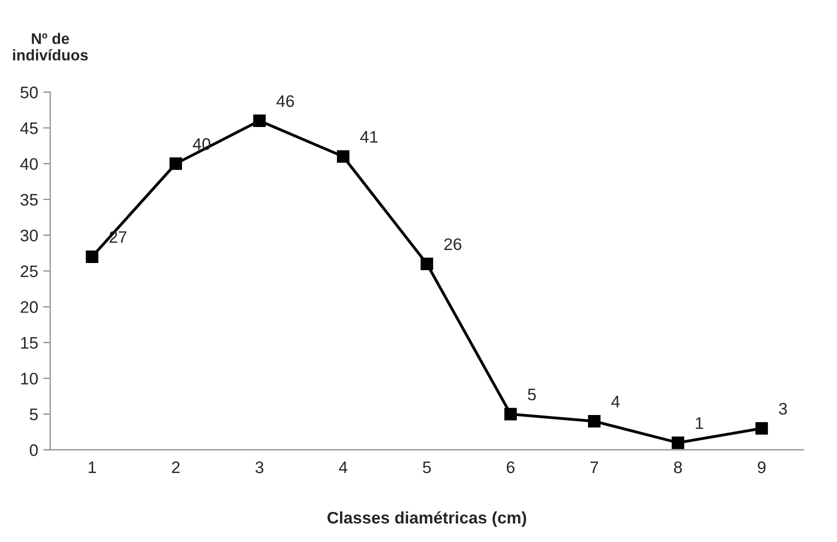 The height and width of the screenshot is (542, 837). Describe the element at coordinates (29, 92) in the screenshot. I see `y-tick-label: 50` at that location.